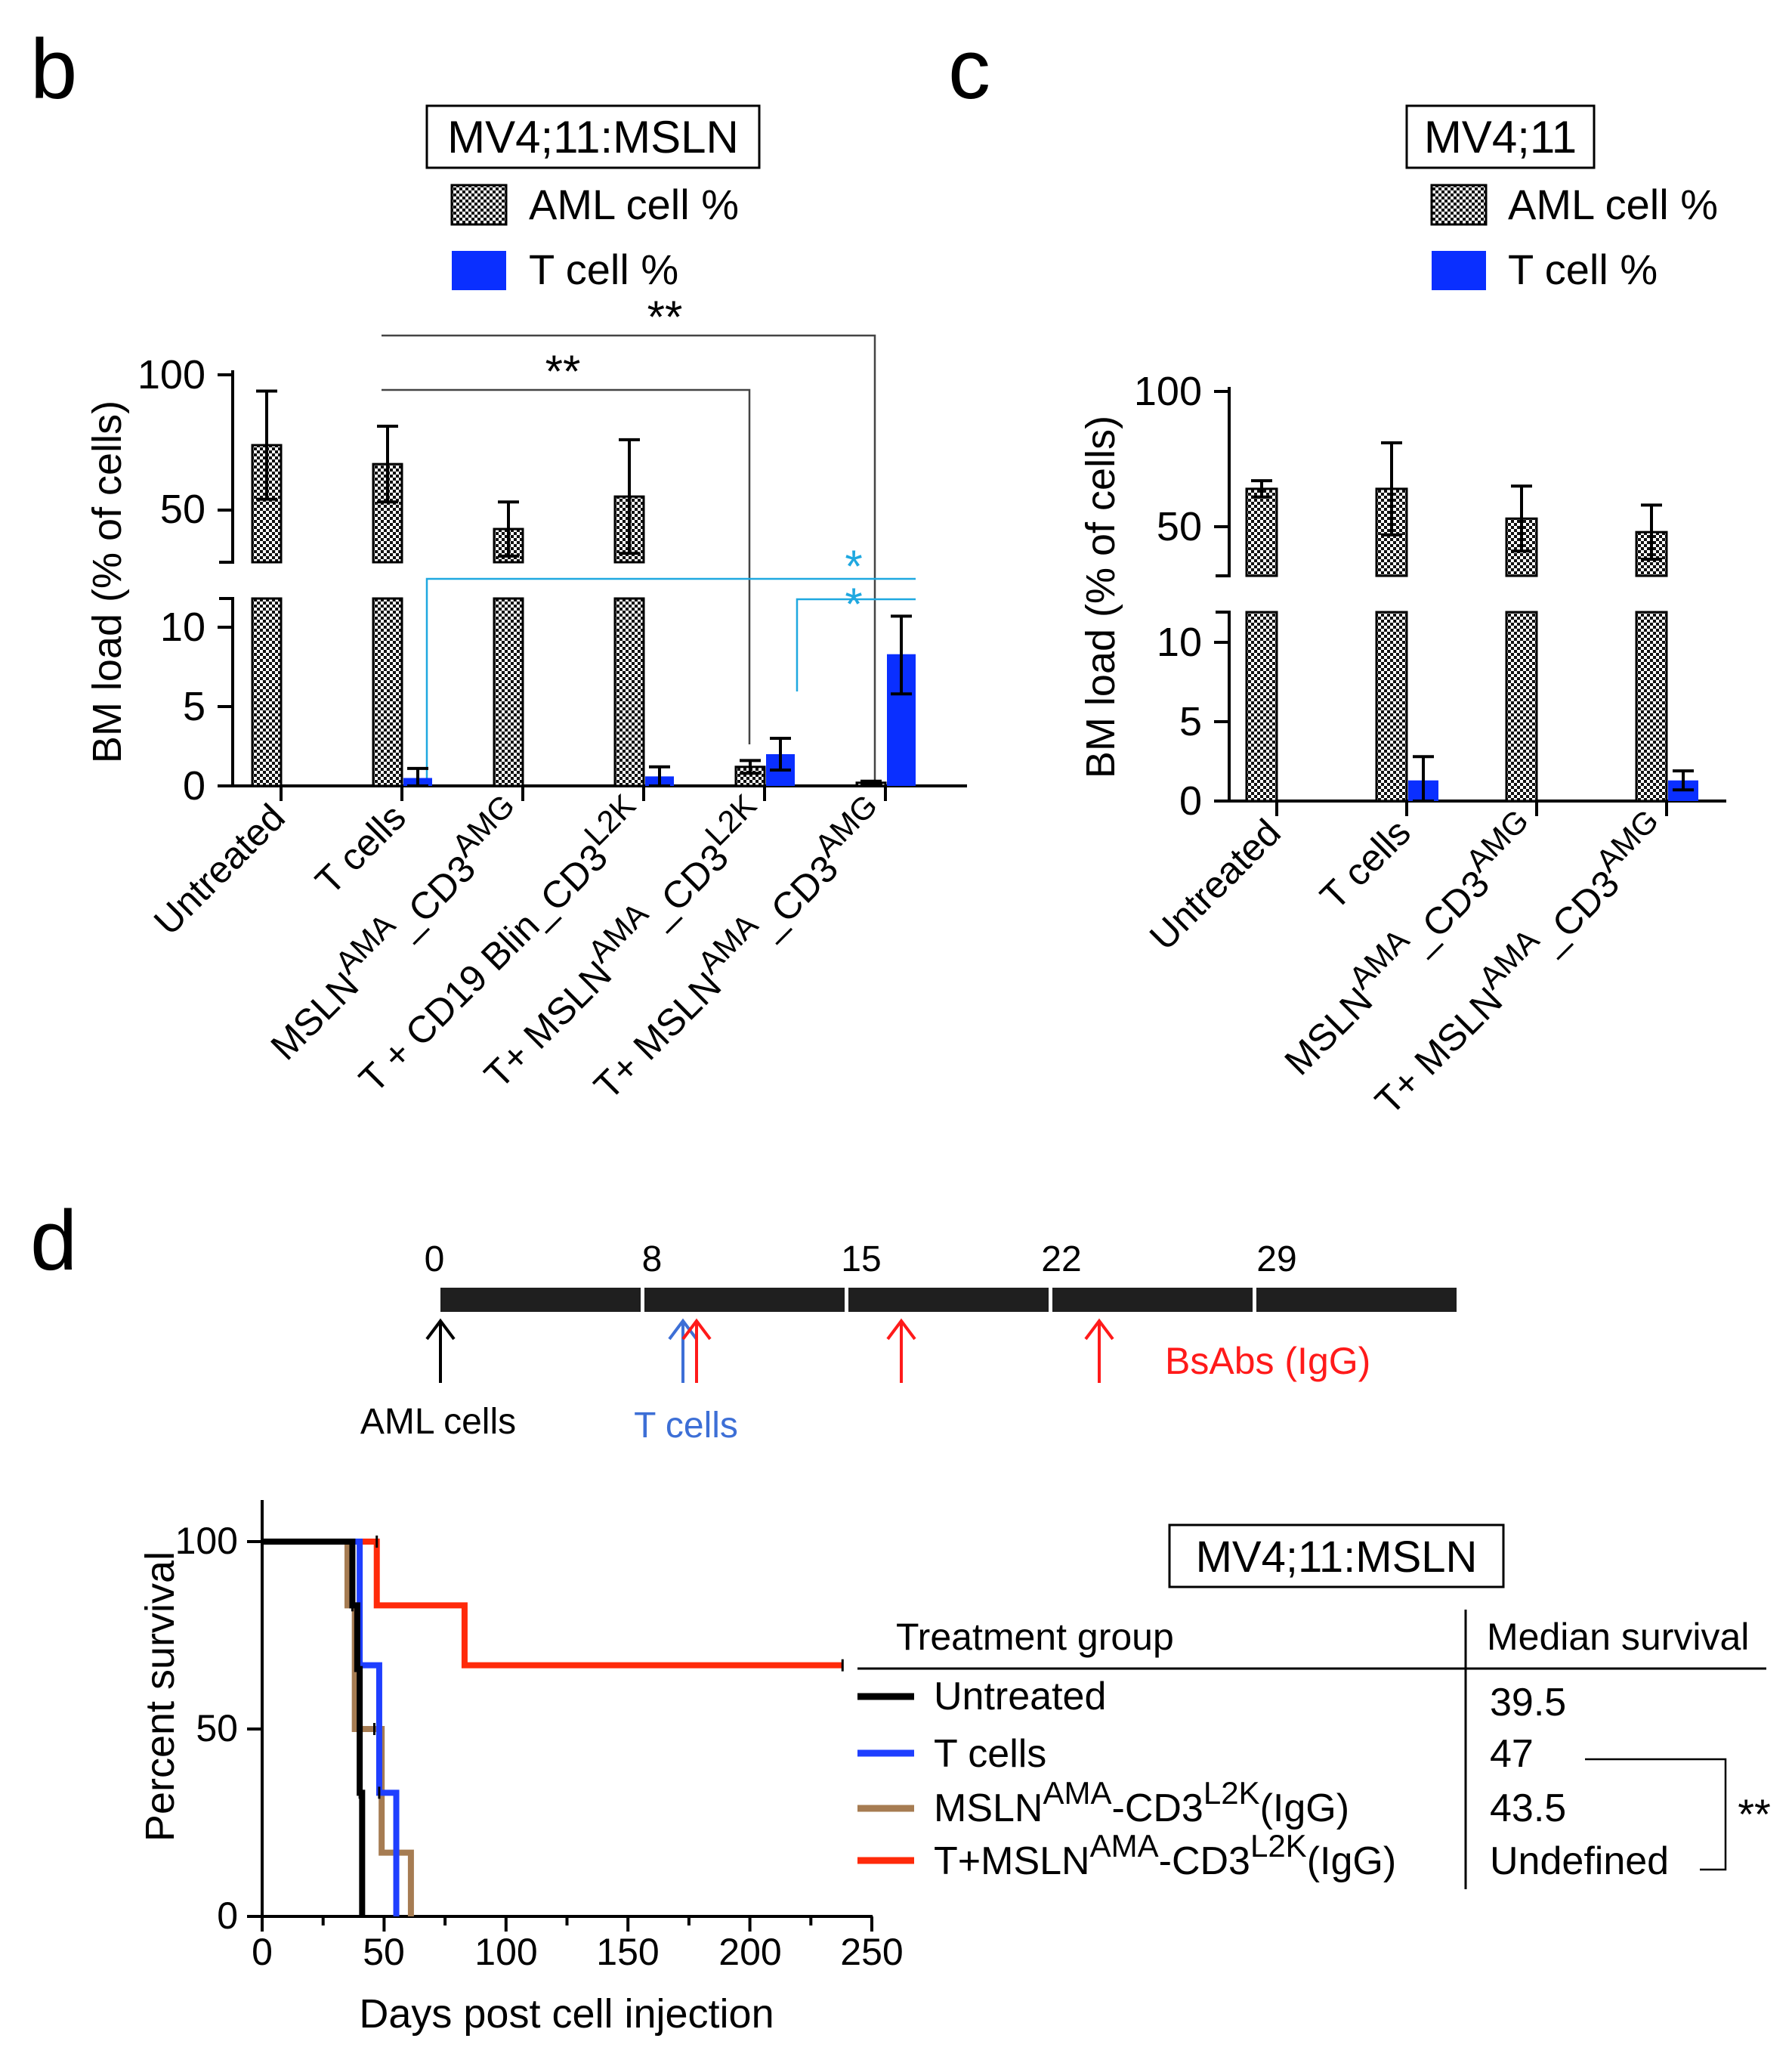  Describe the element at coordinates (479, 205) in the screenshot. I see `panel-b-legend-aml-swatch` at that location.